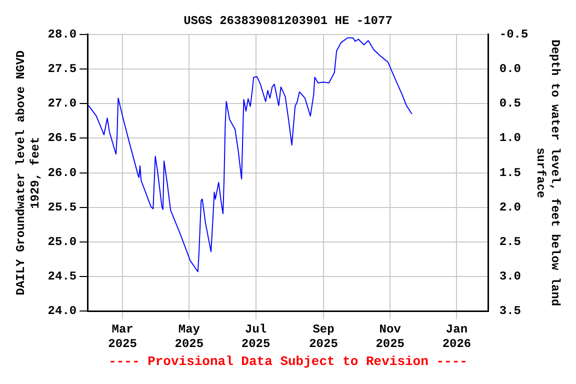 The width and height of the screenshot is (576, 384). Describe the element at coordinates (28, 173) in the screenshot. I see `y-axis-title: DAILY Groundwater level above NGVD 1929, feet` at that location.